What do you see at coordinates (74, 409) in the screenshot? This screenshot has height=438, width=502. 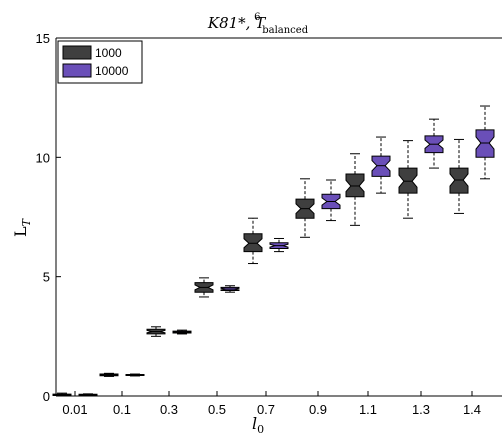 I see `x-tick-label: 0.01` at bounding box center [74, 409].